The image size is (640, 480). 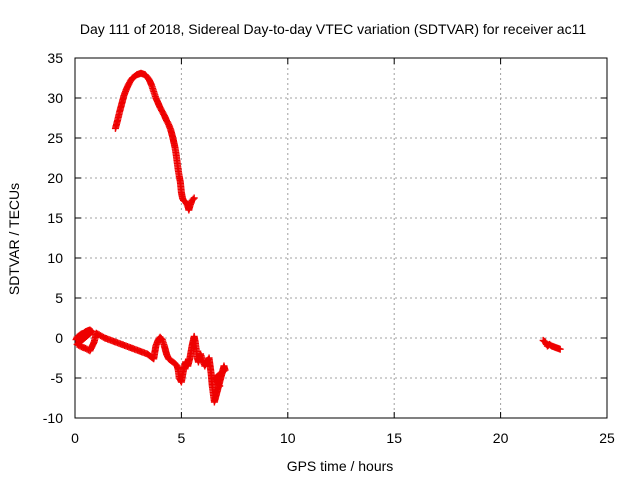 What do you see at coordinates (154, 141) in the screenshot?
I see `series-arc-high` at bounding box center [154, 141].